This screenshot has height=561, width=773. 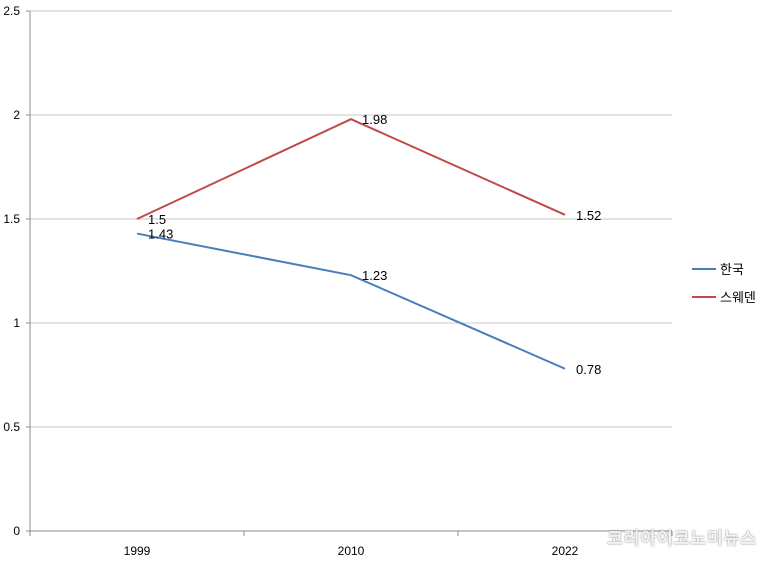 What do you see at coordinates (738, 297) in the screenshot?
I see `legend-entry: 스웨덴` at bounding box center [738, 297].